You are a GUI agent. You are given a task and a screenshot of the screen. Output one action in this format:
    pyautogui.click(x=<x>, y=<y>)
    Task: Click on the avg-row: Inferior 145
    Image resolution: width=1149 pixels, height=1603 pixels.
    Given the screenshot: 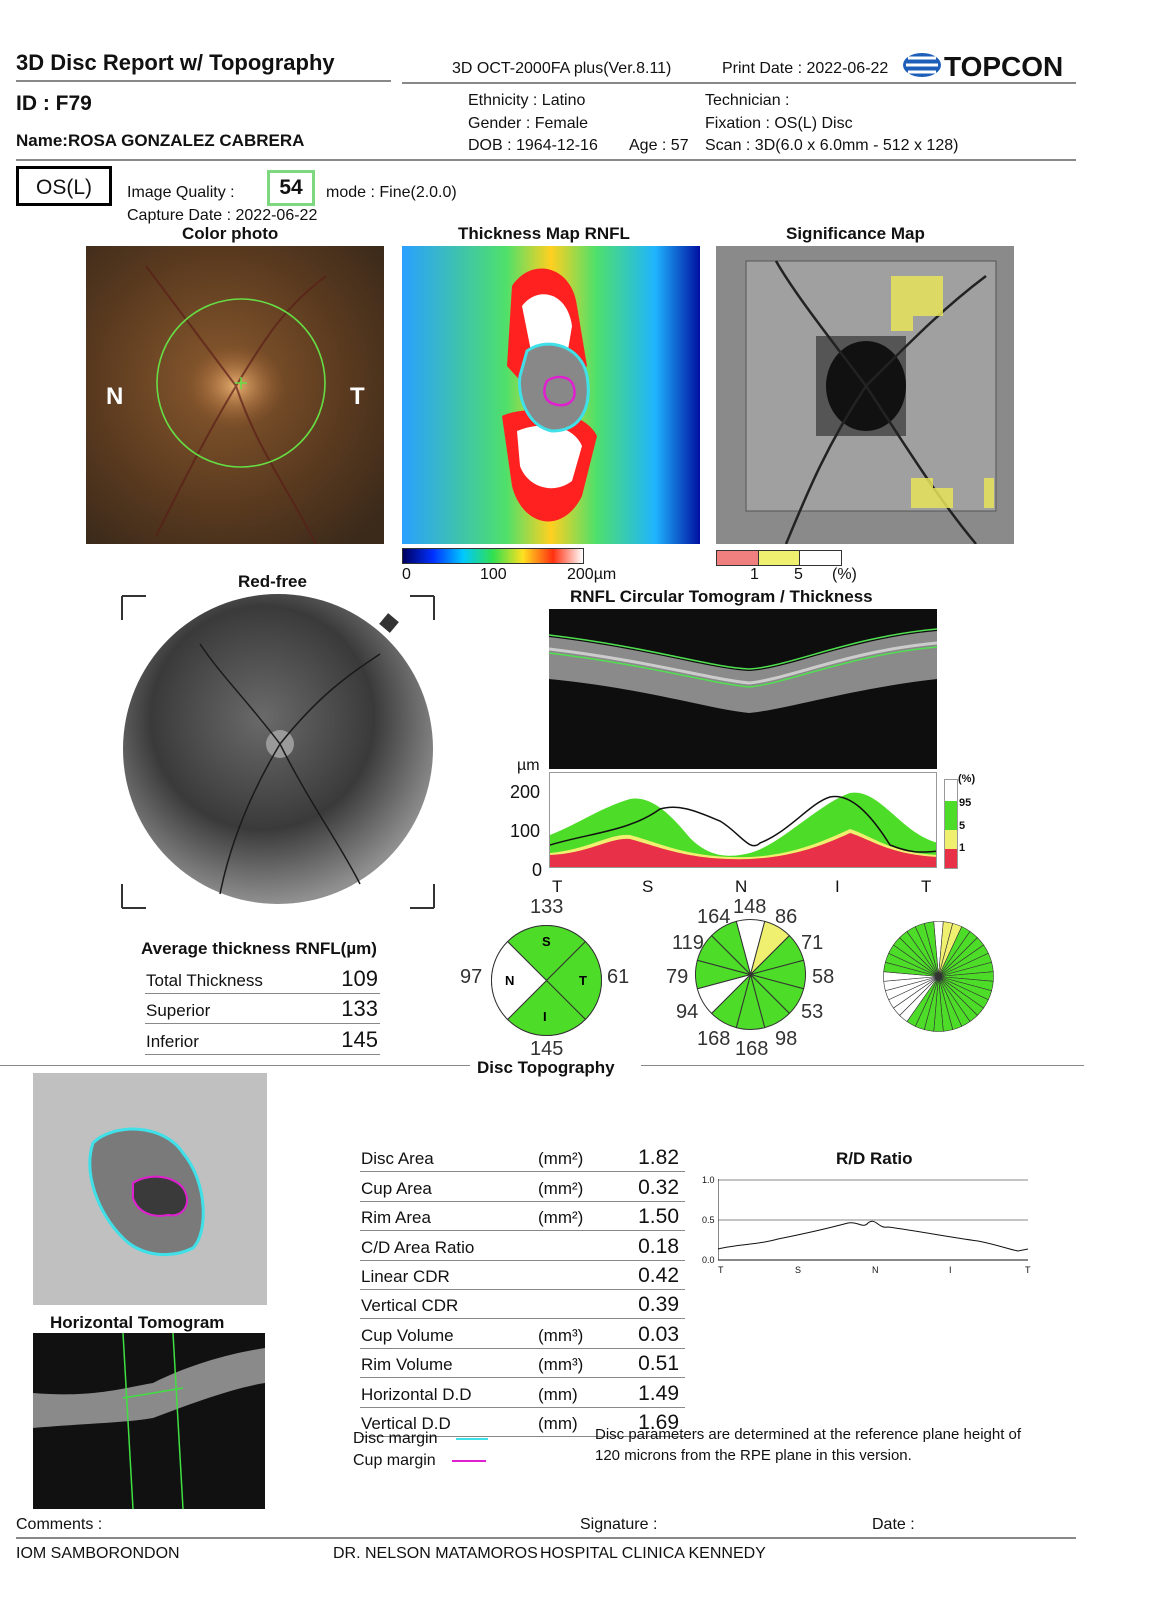 What is the action you would take?
    pyautogui.click(x=262, y=1040)
    